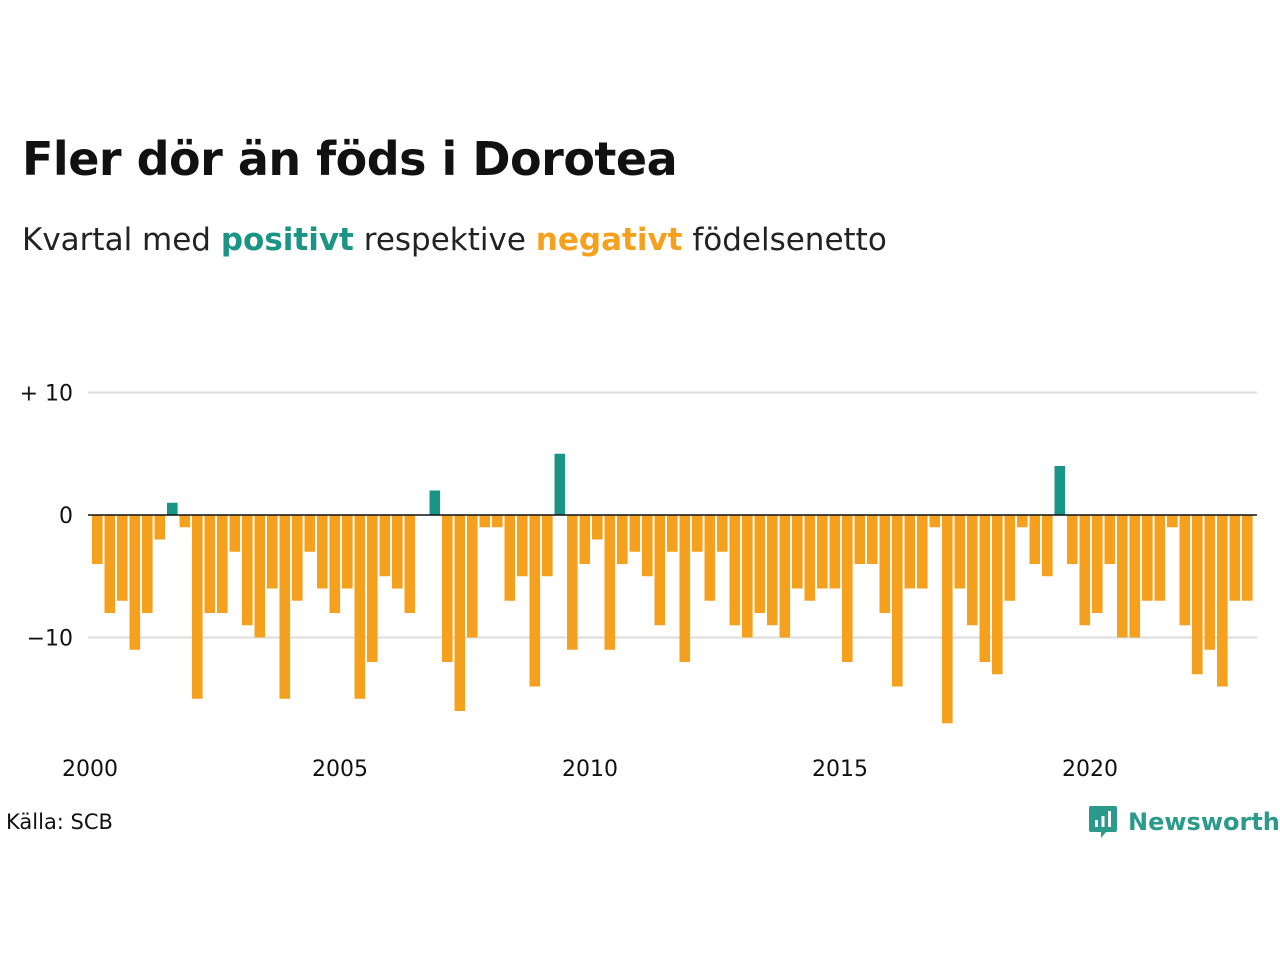 Image resolution: width=1280 pixels, height=960 pixels. Describe the element at coordinates (350, 159) in the screenshot. I see `chart-title: Fler dör än föds i Dorotea` at that location.